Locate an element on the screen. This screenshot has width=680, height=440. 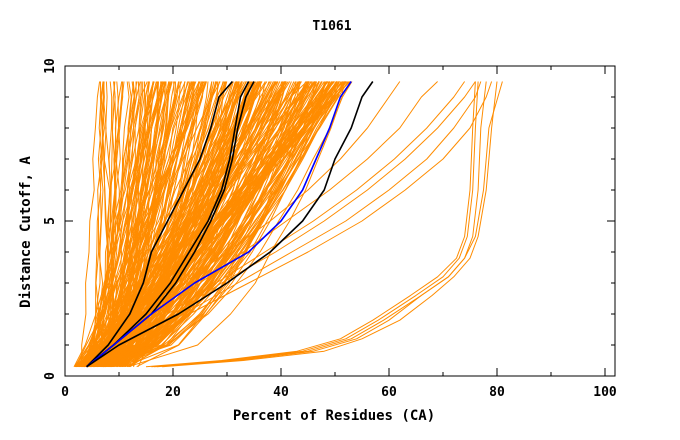
x-axis-label: Percent of Residues (CA) is located at coordinates (334, 416).